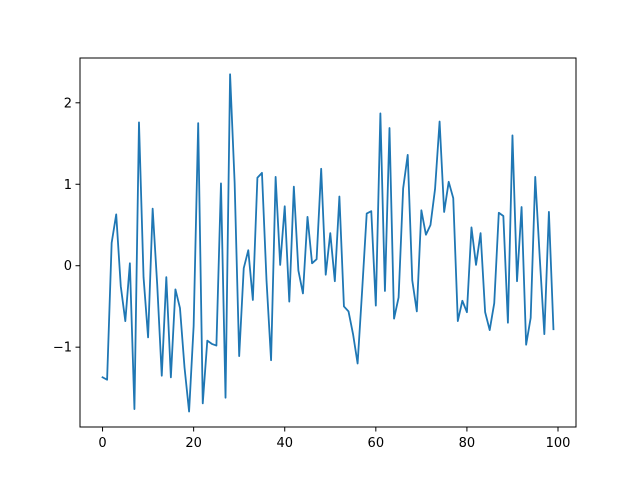  I want to click on x-tick-label: 60, so click(376, 443).